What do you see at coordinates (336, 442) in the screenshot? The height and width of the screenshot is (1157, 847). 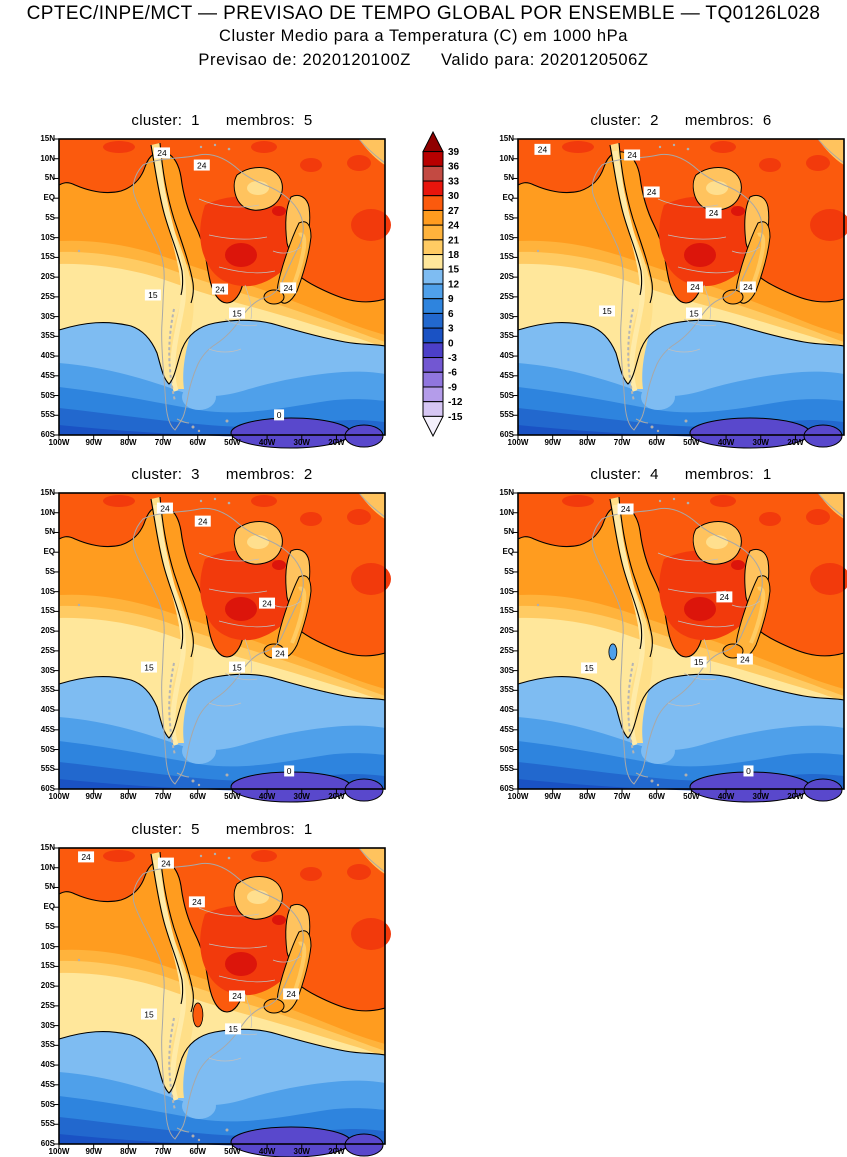 I see `lon-tick-label: 20W` at bounding box center [336, 442].